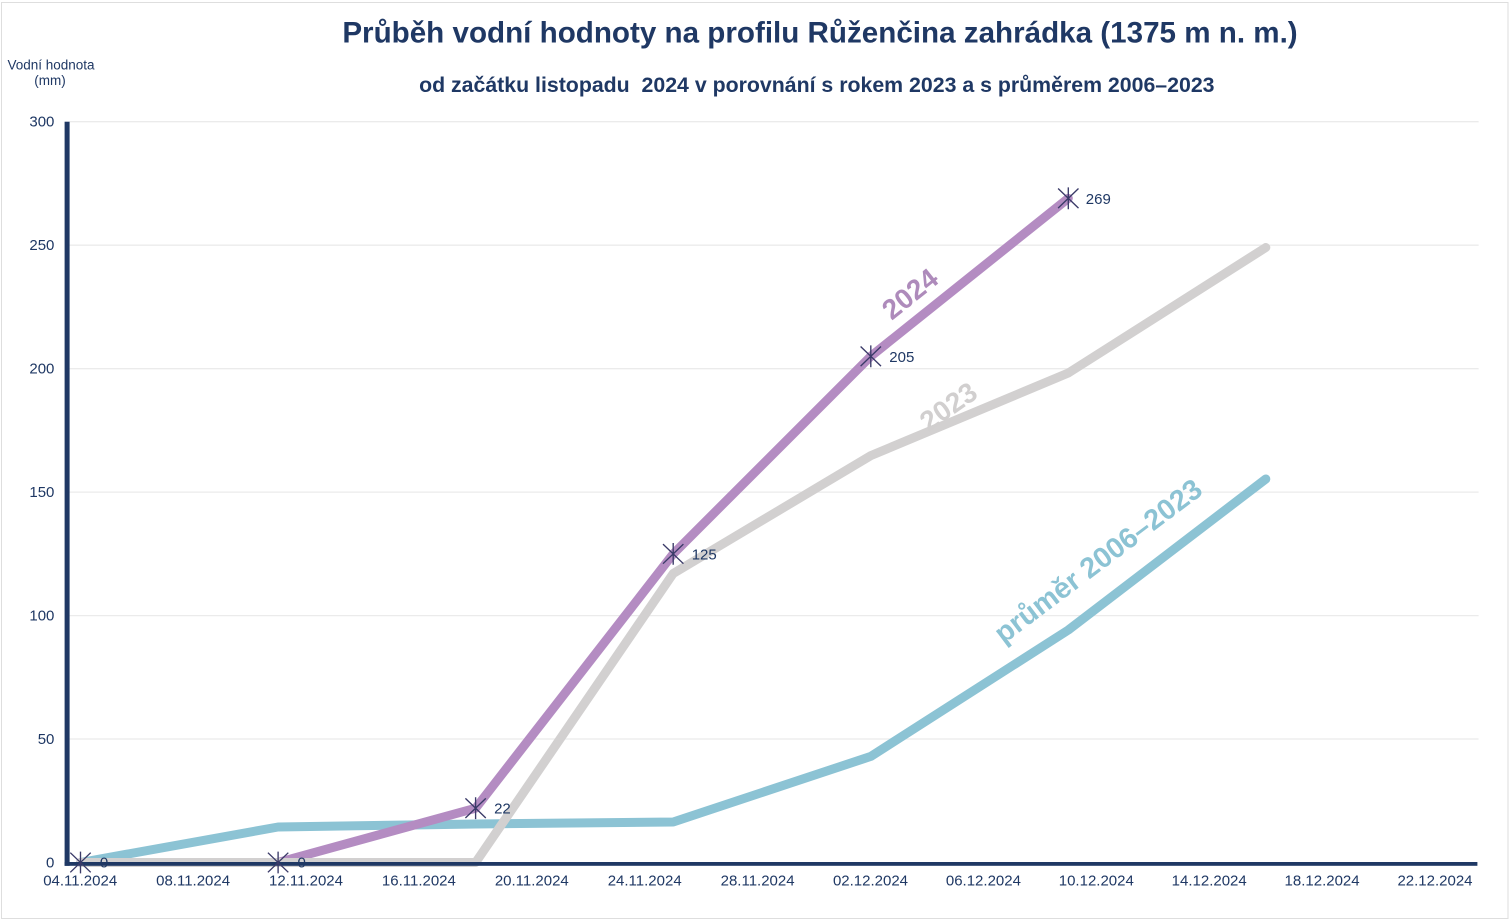 The width and height of the screenshot is (1510, 921). Describe the element at coordinates (901, 357) in the screenshot. I see `svg-text: 205` at that location.